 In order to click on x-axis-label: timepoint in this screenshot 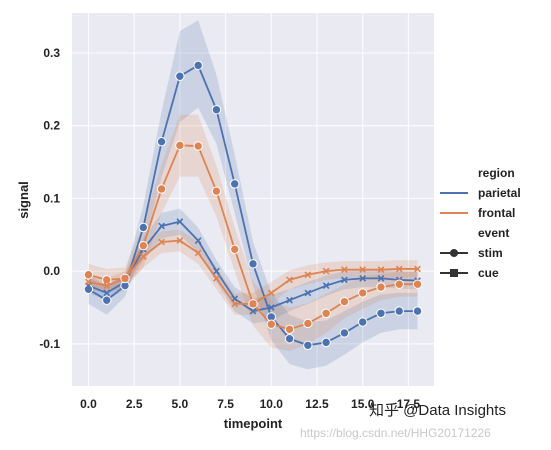, I will do `click(253, 423)`.